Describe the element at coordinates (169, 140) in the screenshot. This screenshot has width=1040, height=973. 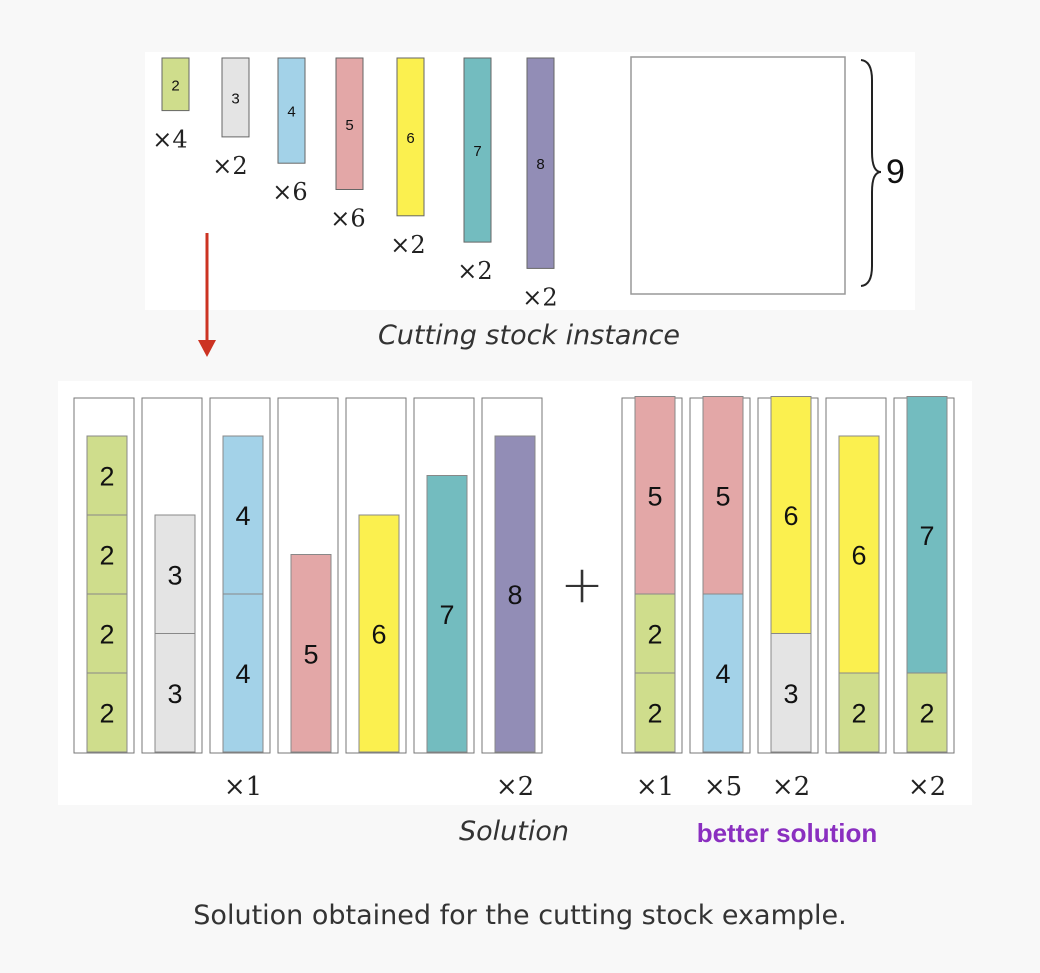
I see `piece-multiplier: ×4` at that location.